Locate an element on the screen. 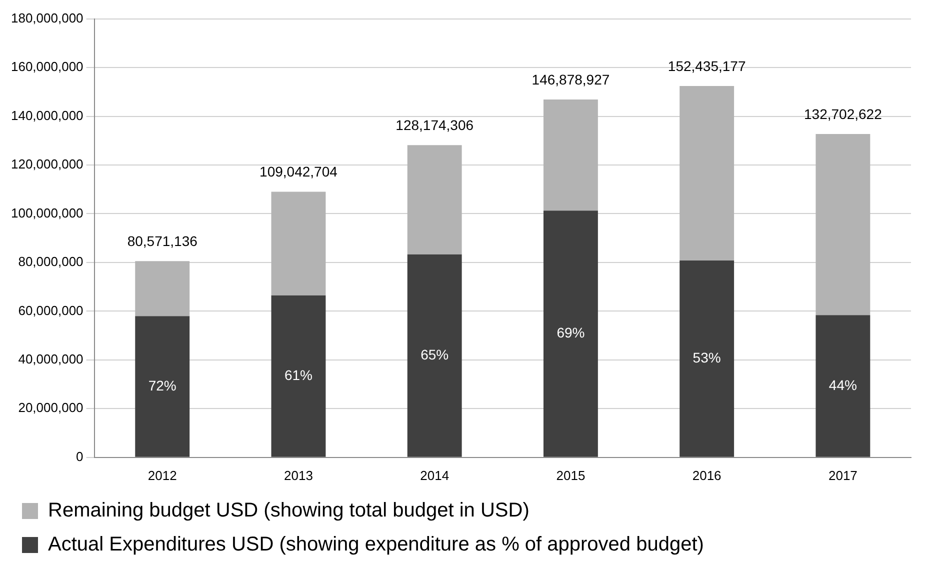  total-label: 80,571,136 is located at coordinates (162, 240).